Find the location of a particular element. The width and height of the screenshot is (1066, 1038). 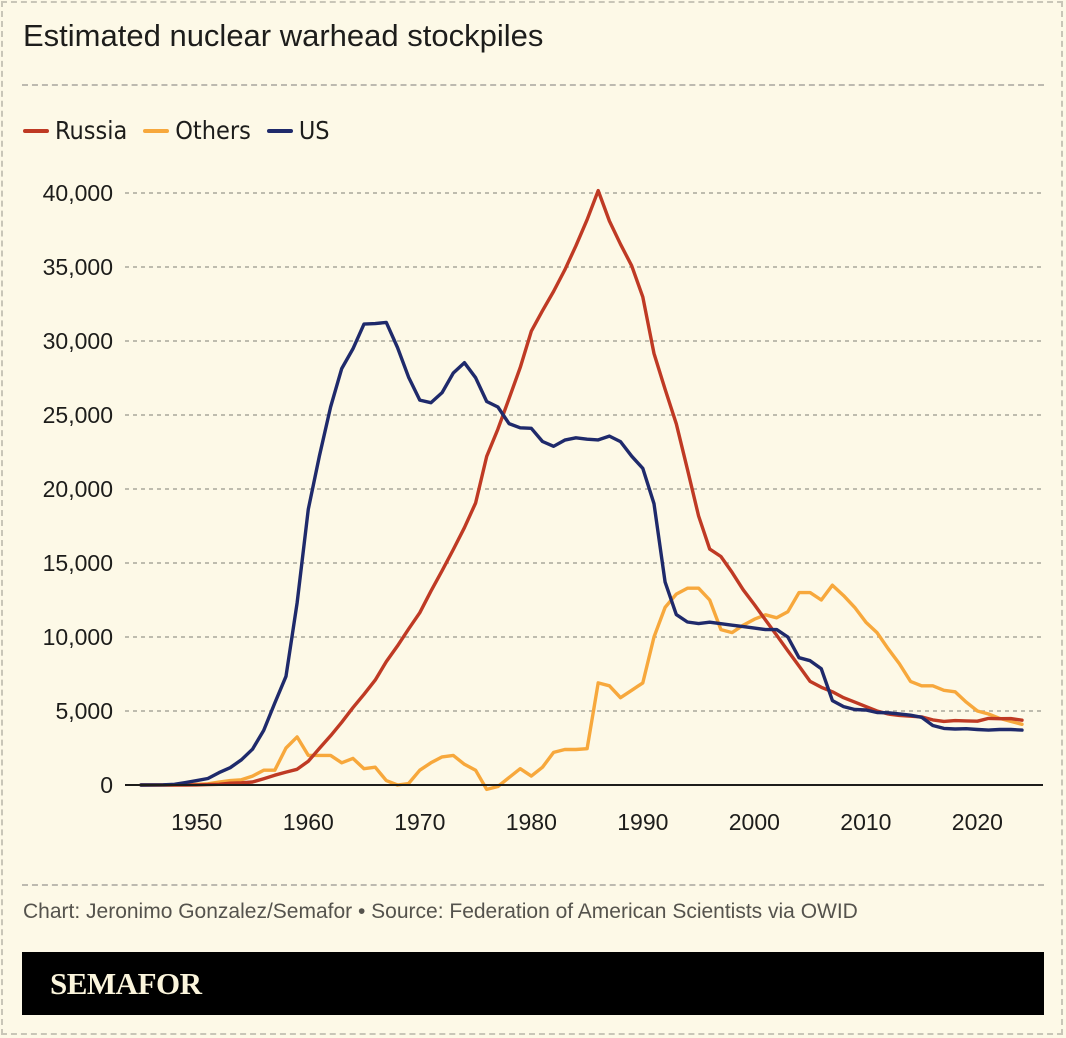

semafor-logo: SEMAFOR is located at coordinates (126, 983).